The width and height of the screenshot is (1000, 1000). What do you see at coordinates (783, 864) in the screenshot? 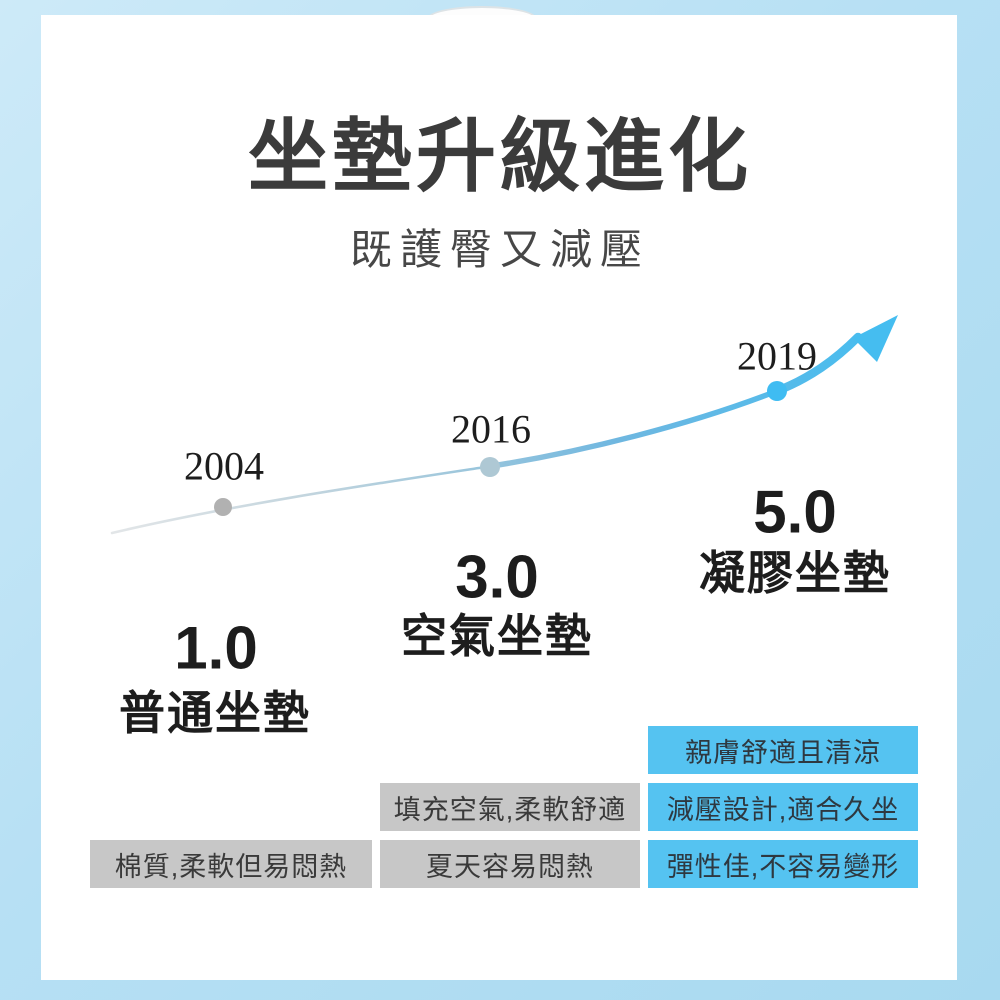
I see `comparison-cell-gel-feature-3: 彈性佳,不容易變形` at bounding box center [783, 864].